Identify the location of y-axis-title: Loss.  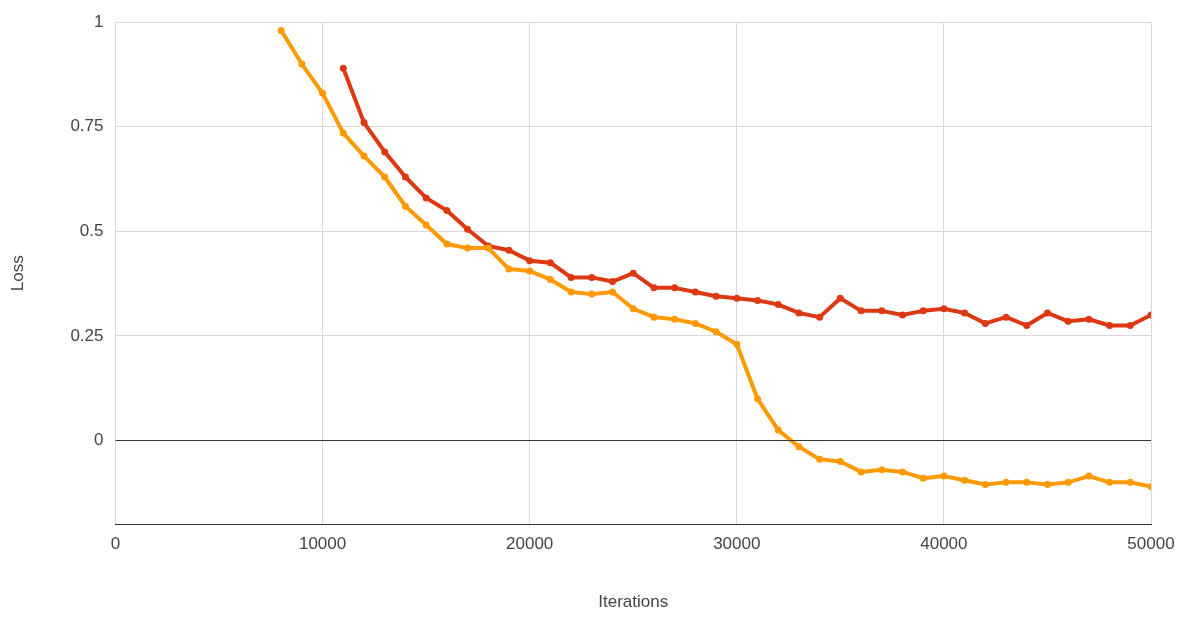
(17, 273).